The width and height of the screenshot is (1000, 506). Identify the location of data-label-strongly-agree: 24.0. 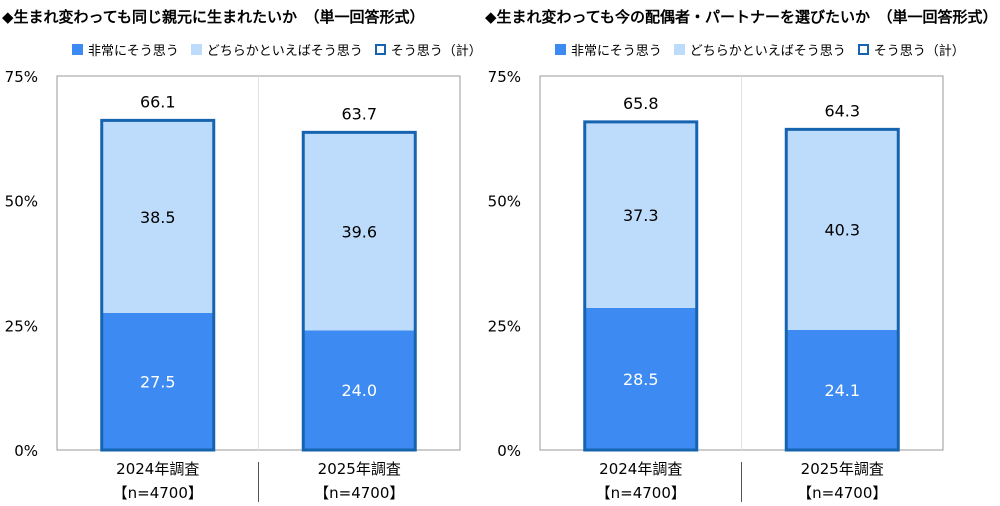
(359, 390).